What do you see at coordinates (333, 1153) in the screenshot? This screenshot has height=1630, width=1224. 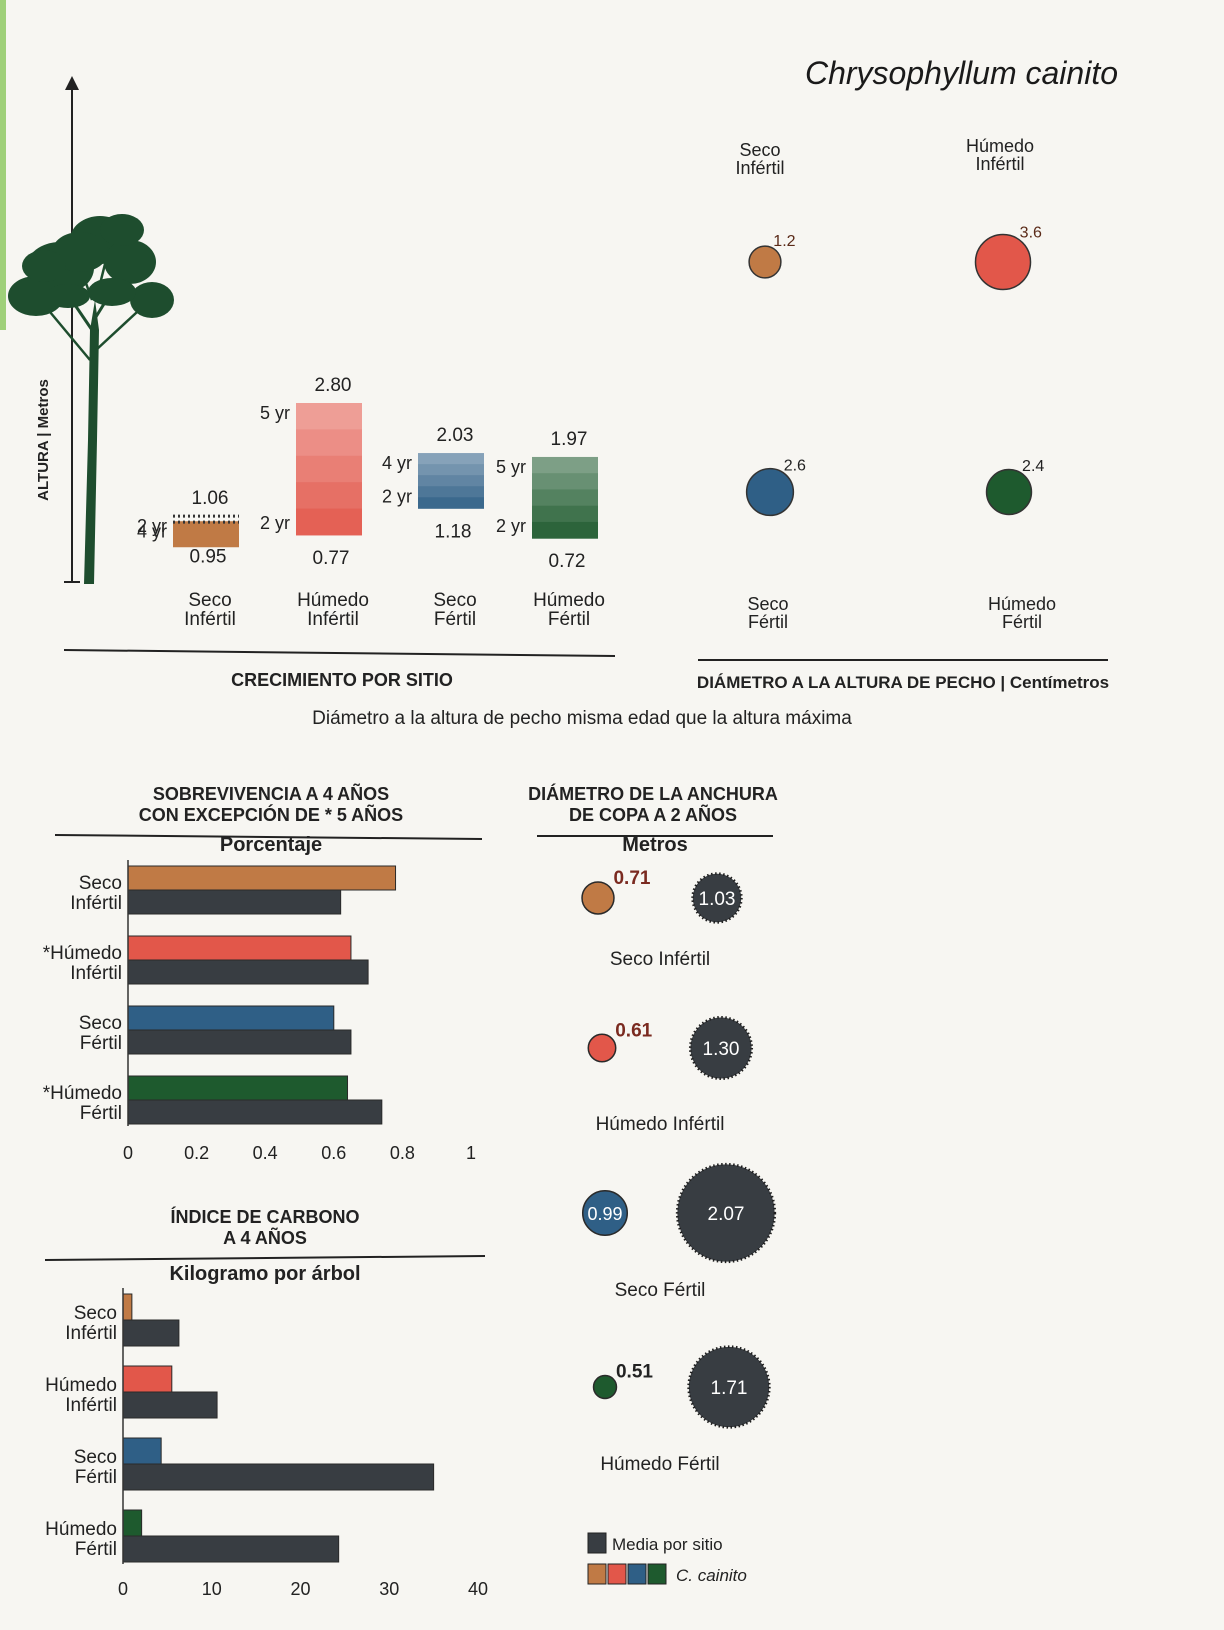 I see `hbar-tick-label: 0.6` at bounding box center [333, 1153].